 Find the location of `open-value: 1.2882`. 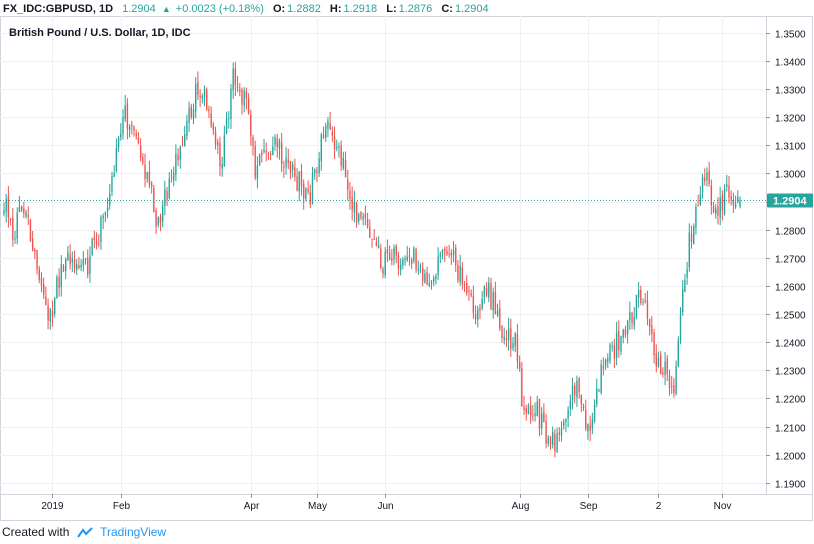

open-value: 1.2882 is located at coordinates (304, 9).